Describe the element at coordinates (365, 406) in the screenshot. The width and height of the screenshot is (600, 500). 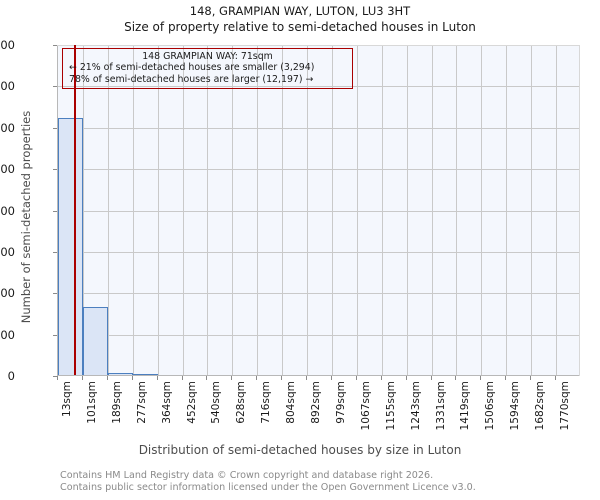
I see `x-axis-tick-label: 1067sqm` at that location.